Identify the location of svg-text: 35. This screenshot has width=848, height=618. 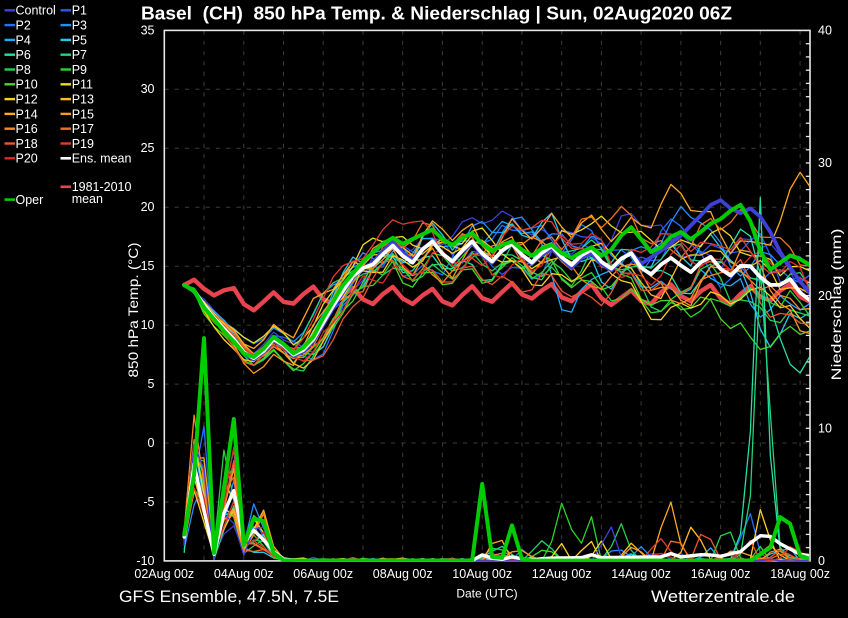
(148, 30).